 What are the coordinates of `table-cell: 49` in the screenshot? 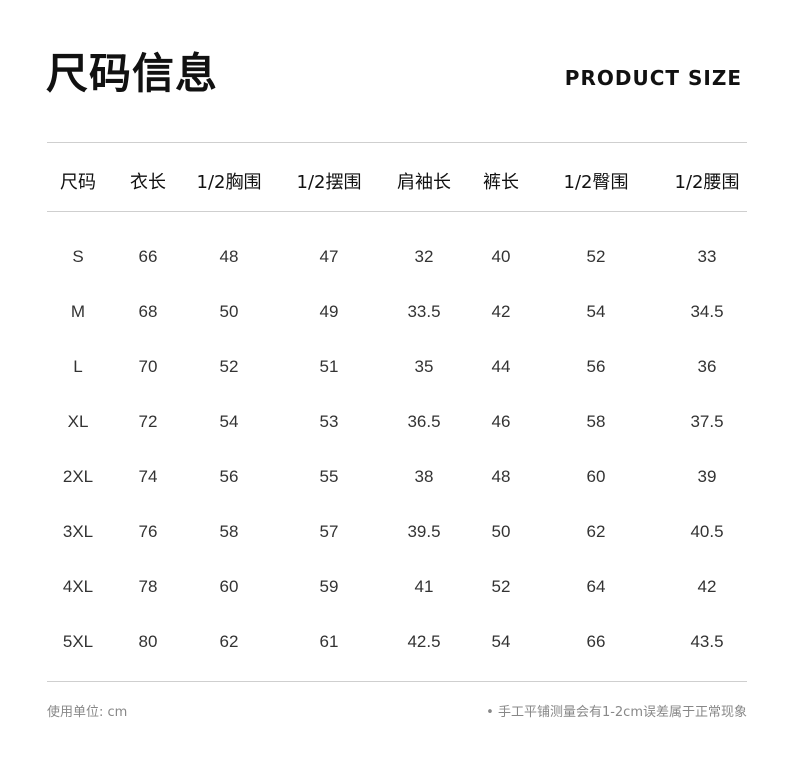 It's located at (329, 311).